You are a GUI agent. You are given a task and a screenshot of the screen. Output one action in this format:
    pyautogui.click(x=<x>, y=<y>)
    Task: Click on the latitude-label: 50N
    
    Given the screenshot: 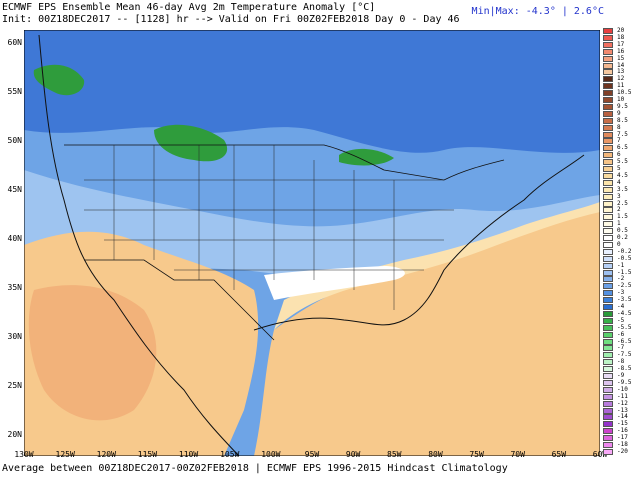 What is the action you would take?
    pyautogui.click(x=14, y=140)
    